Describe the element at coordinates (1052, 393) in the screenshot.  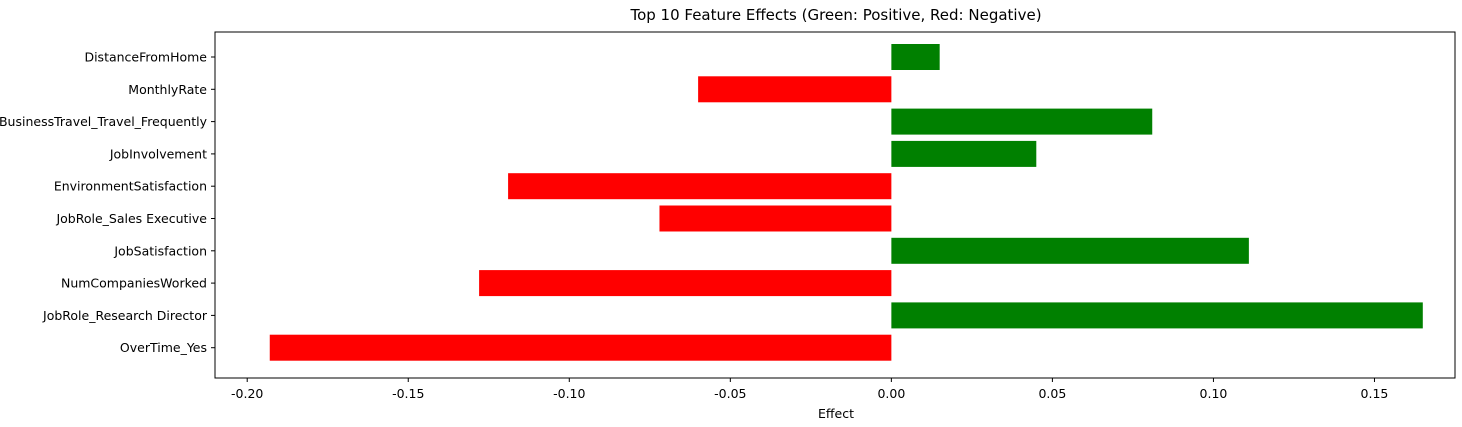
I see `x-tick-label: 0.05` at that location.